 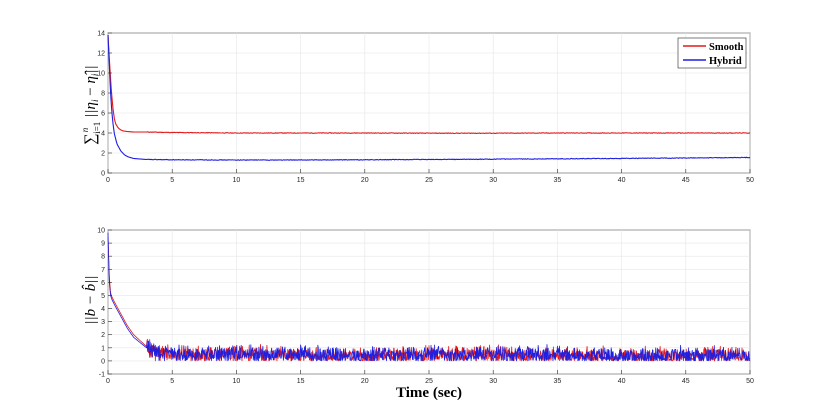 What do you see at coordinates (622, 381) in the screenshot?
I see `bottom-x-tick-label: 40` at bounding box center [622, 381].